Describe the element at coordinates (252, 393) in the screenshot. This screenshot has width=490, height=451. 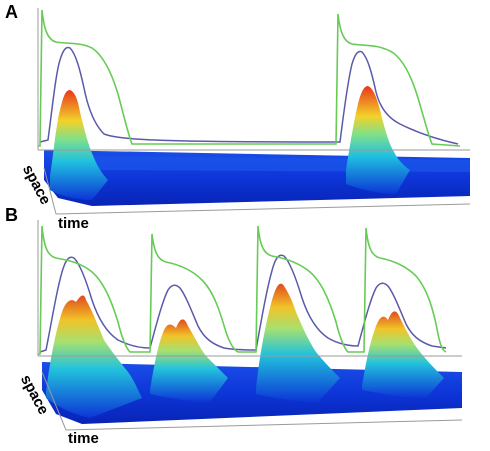
I see `panel-b-surface-slab` at that location.